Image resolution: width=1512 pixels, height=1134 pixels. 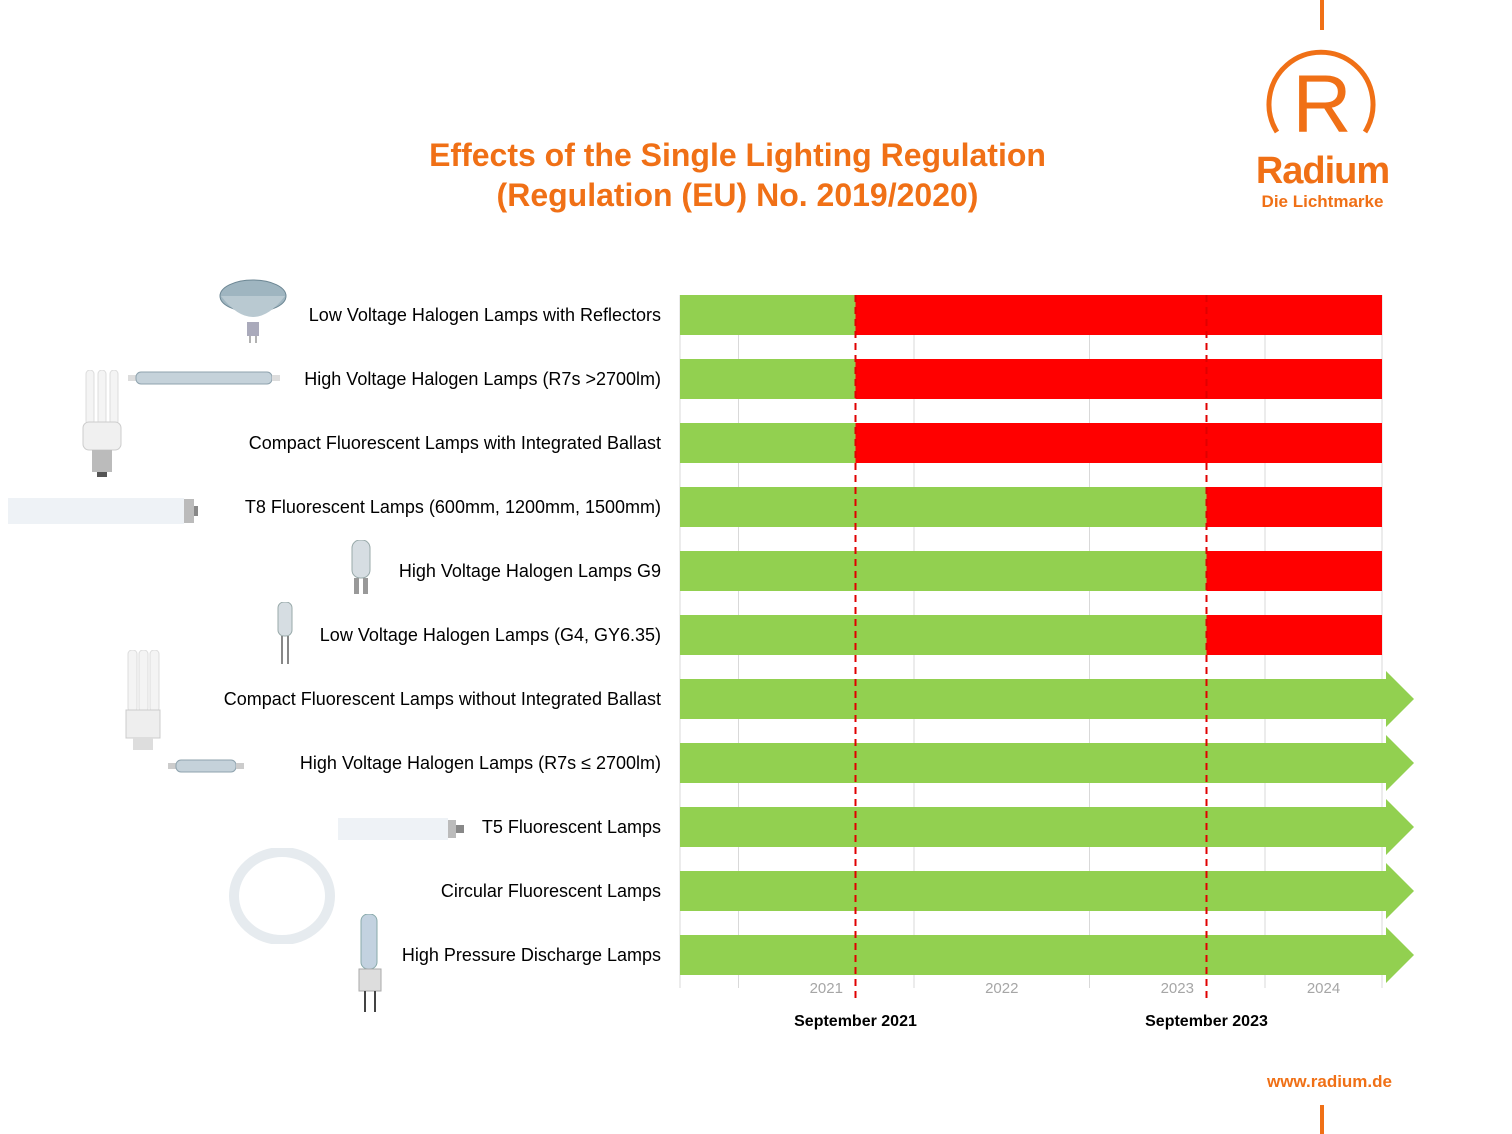 What do you see at coordinates (370, 963) in the screenshot?
I see `hid-lamp-icon` at bounding box center [370, 963].